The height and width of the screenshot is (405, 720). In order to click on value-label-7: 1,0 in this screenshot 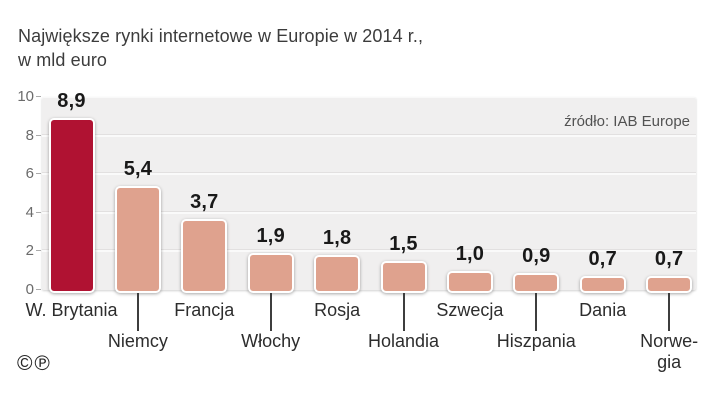, I will do `click(470, 253)`.